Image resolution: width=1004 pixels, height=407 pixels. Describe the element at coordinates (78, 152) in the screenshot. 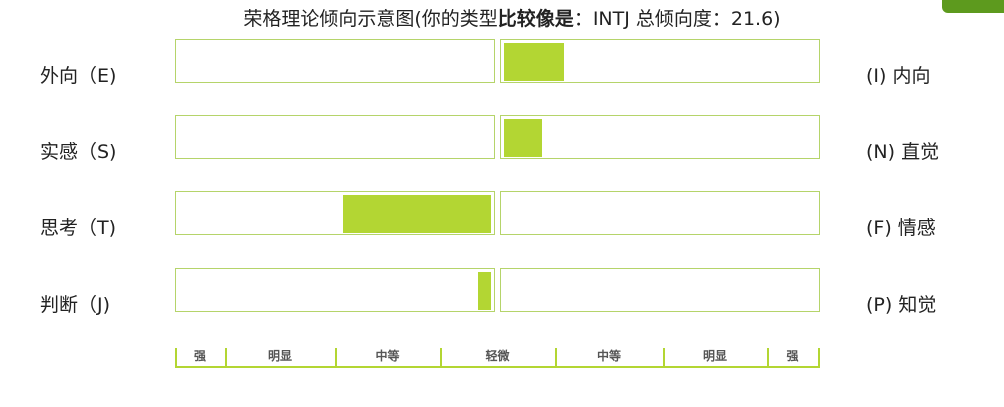

I see `left-label-1: 实感（S)` at that location.